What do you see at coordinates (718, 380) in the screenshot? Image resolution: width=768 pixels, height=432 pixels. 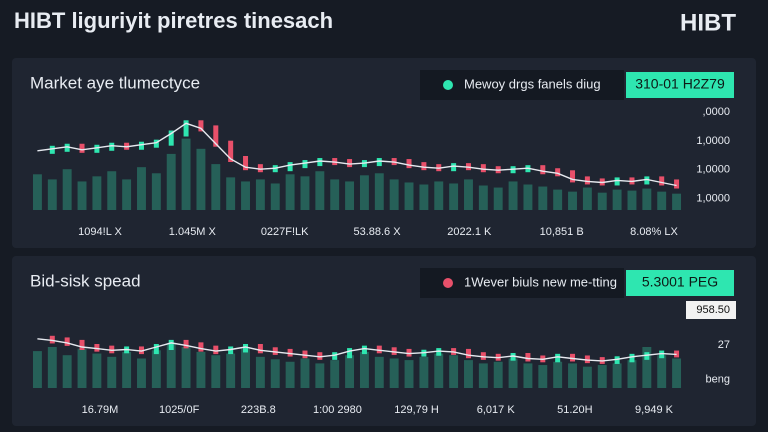 I see `right-label: beng` at bounding box center [718, 380].